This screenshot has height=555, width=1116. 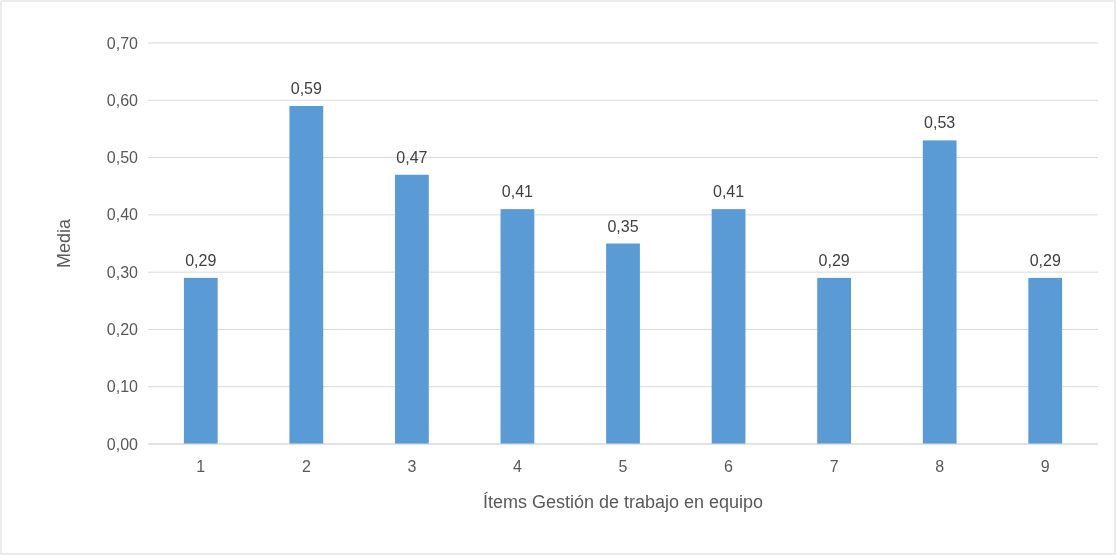 I want to click on y-tick-label: 0,70, so click(x=122, y=43).